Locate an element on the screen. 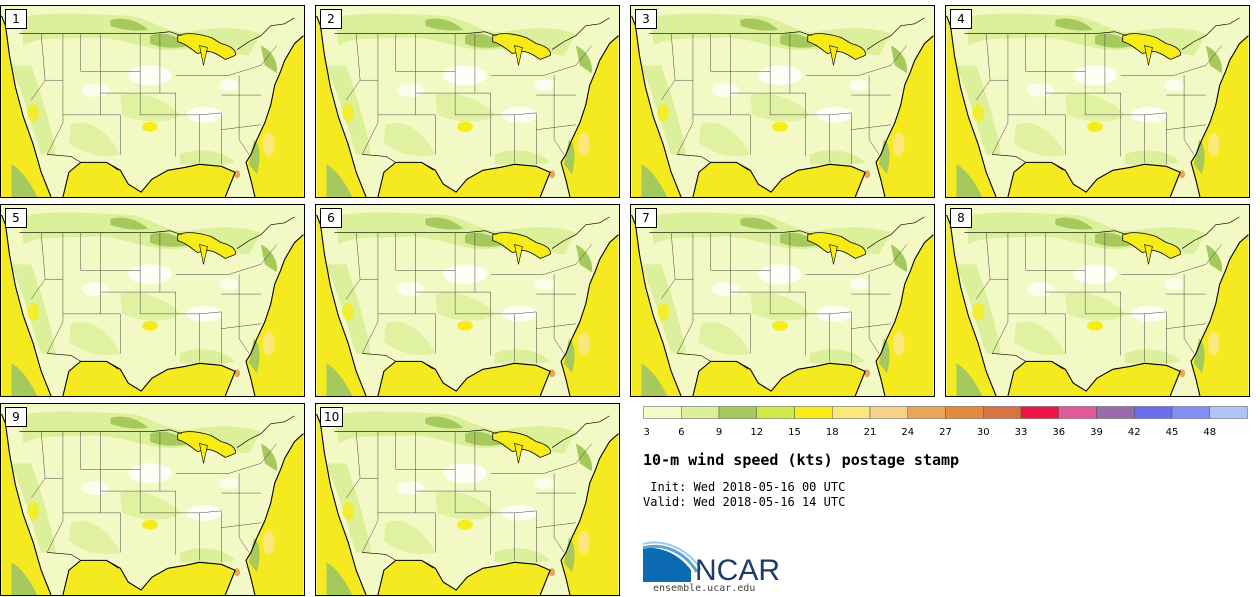  colorbar-tick-label: 6 is located at coordinates (681, 432).